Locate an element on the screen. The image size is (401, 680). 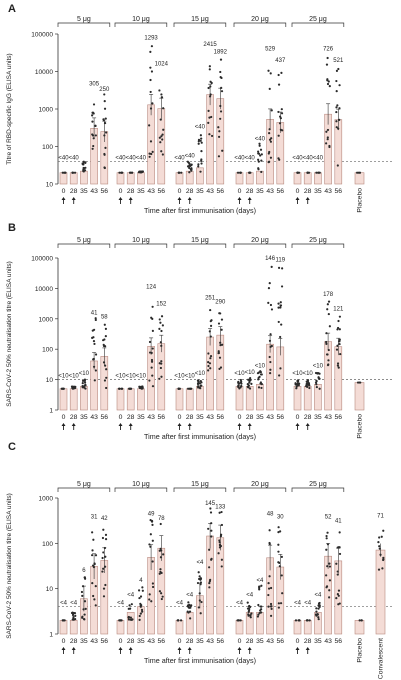
y-tick-label: 1 is located at coordinates (51, 411).